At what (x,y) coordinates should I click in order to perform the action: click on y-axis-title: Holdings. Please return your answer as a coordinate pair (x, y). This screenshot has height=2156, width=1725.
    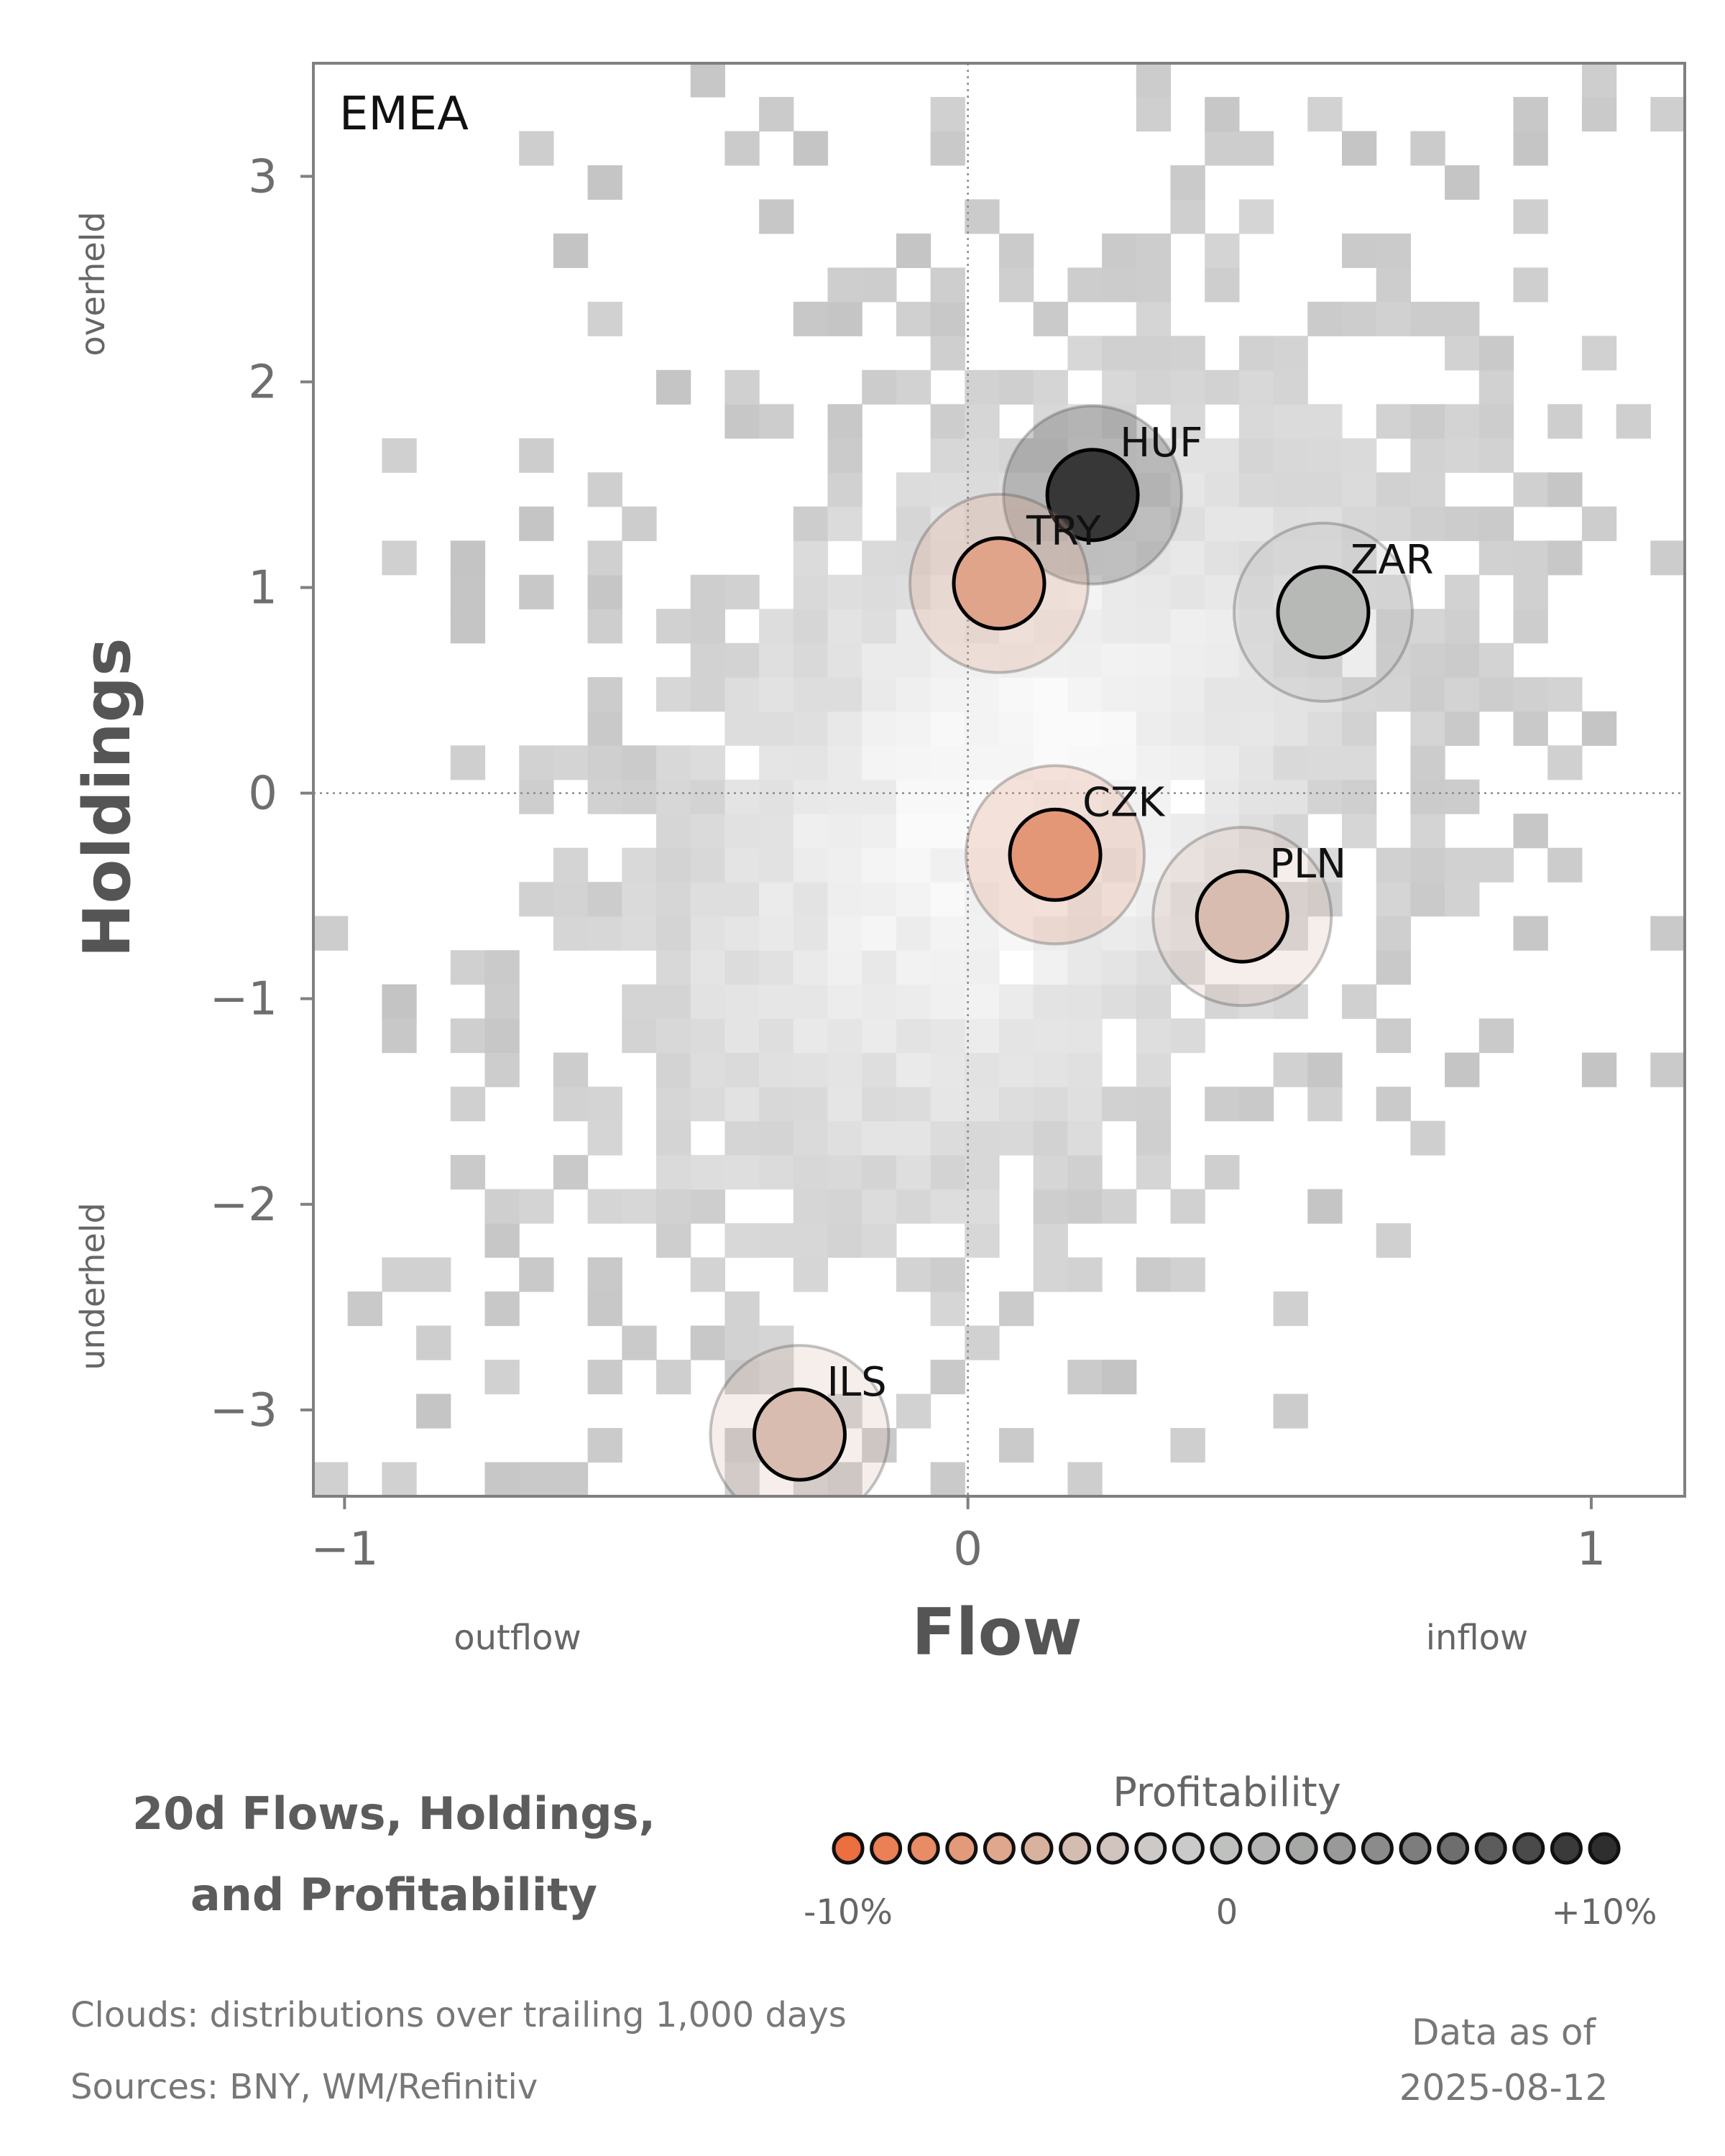
    Looking at the image, I should click on (107, 797).